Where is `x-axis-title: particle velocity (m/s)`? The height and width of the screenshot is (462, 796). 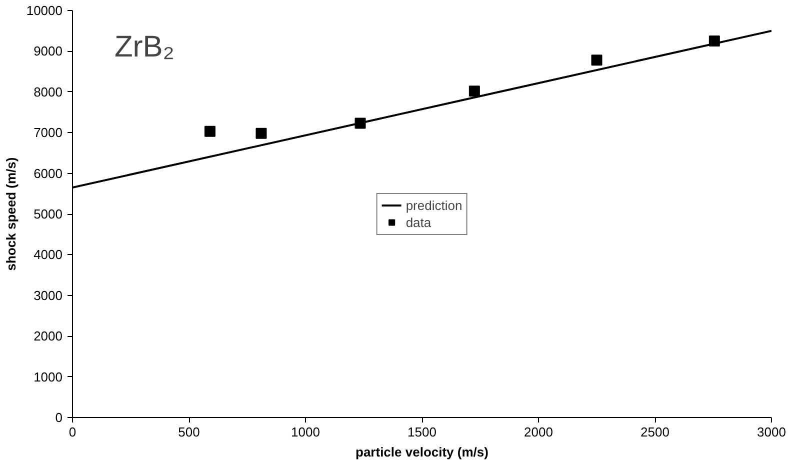 x-axis-title: particle velocity (m/s) is located at coordinates (422, 452).